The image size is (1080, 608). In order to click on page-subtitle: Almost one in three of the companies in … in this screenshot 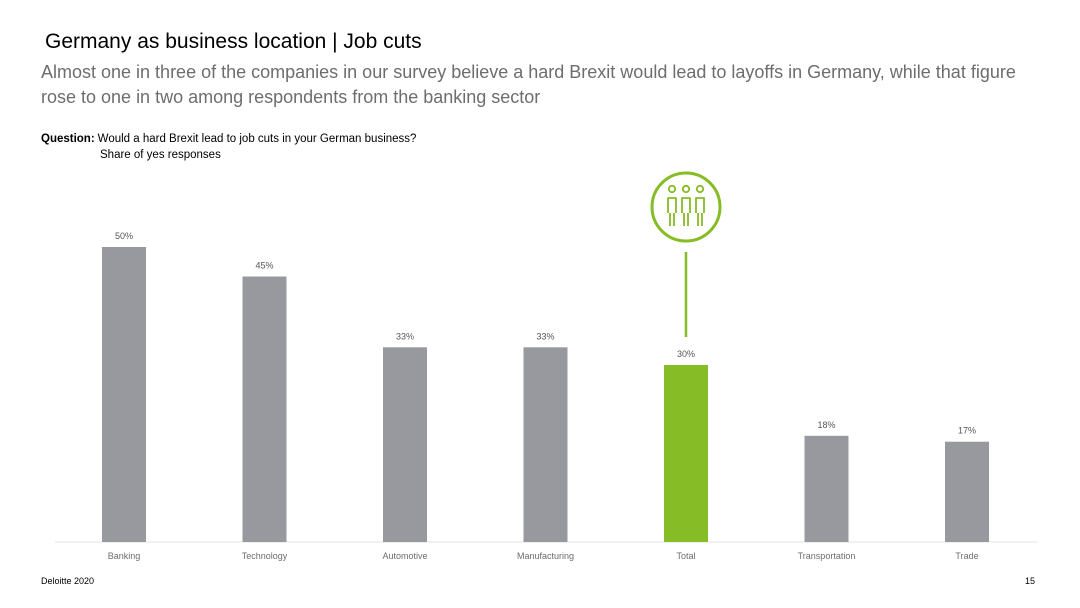, I will do `click(528, 84)`.